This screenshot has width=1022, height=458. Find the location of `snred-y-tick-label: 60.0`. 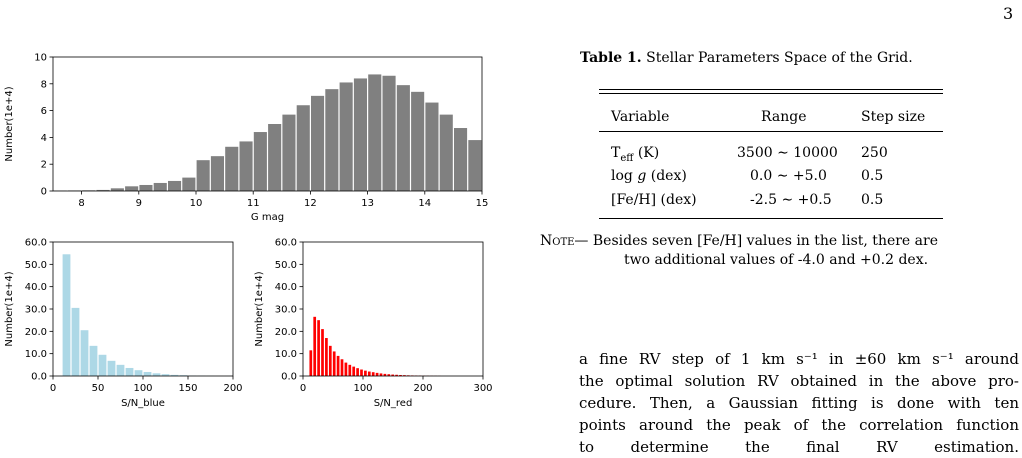

snred-y-tick-label: 60.0 is located at coordinates (286, 243).